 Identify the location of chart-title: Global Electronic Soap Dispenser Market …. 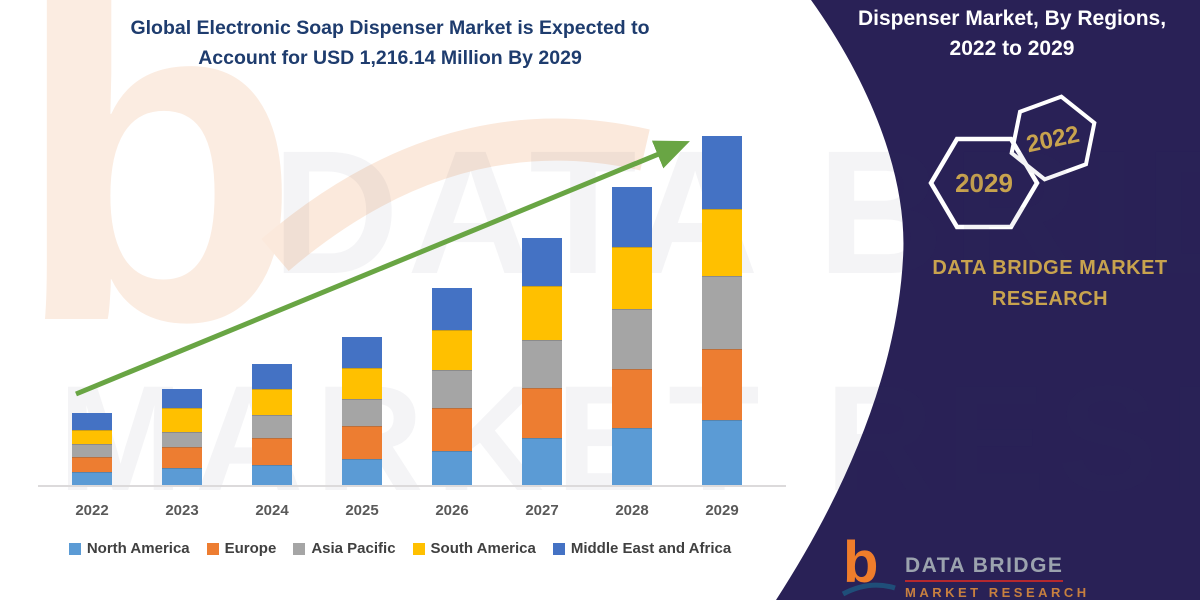
(390, 43).